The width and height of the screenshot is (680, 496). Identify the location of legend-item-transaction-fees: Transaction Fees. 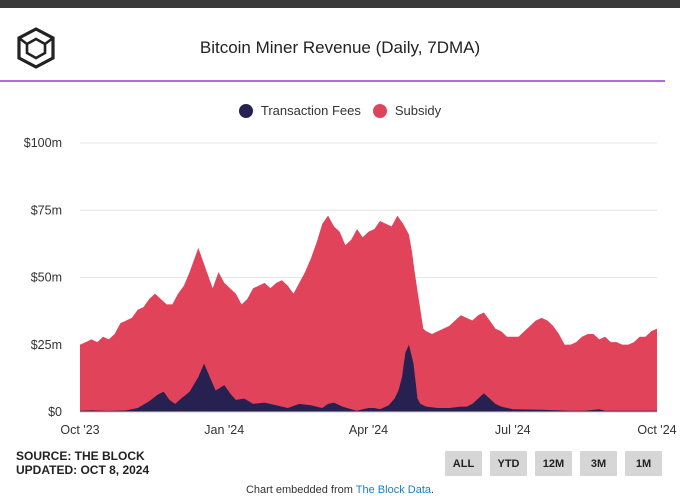
(299, 110).